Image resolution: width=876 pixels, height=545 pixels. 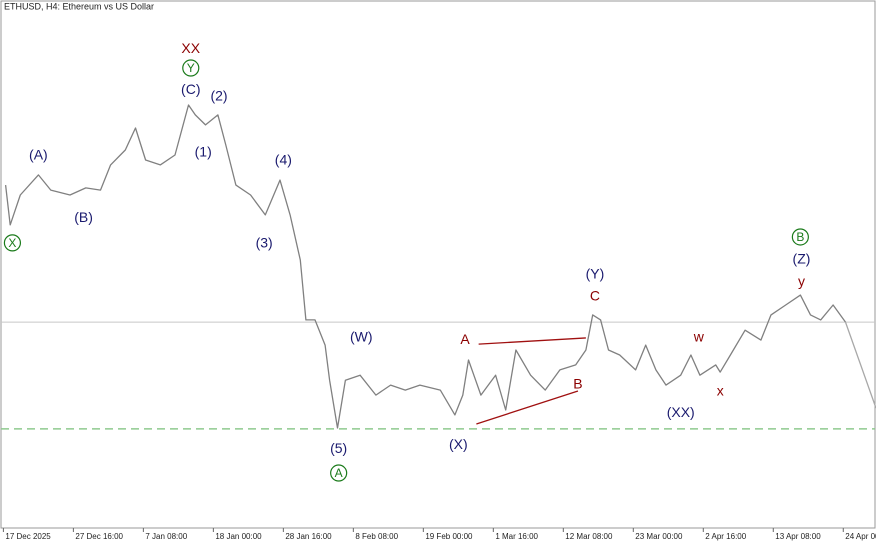 What do you see at coordinates (166, 536) in the screenshot?
I see `x-tick-label: 7 Jan 08:00` at bounding box center [166, 536].